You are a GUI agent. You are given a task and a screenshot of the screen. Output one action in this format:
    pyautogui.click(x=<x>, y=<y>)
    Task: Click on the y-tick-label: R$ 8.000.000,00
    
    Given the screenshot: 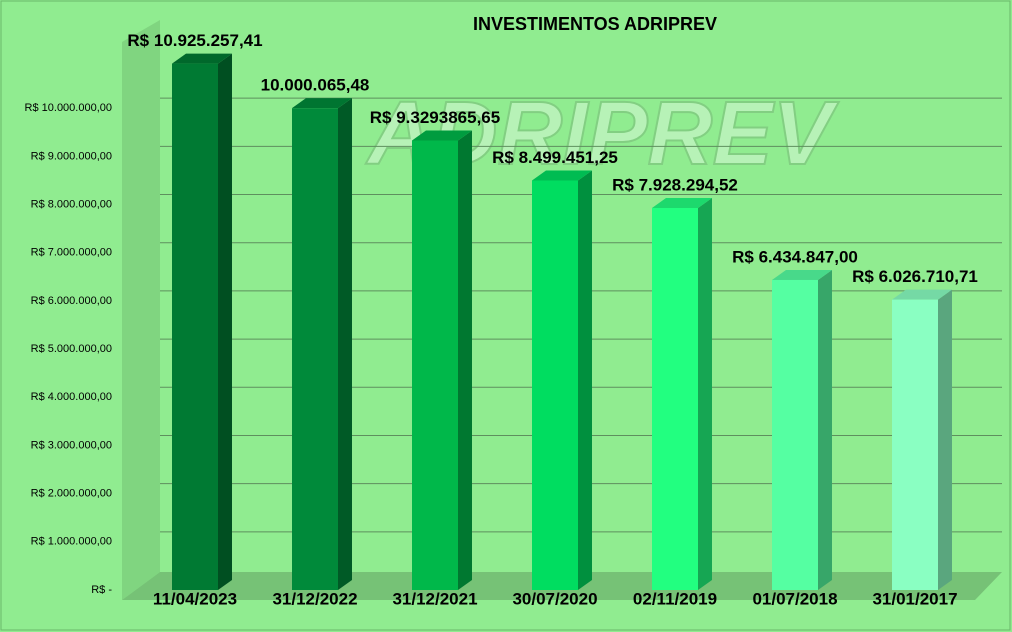 What is the action you would take?
    pyautogui.click(x=71, y=204)
    